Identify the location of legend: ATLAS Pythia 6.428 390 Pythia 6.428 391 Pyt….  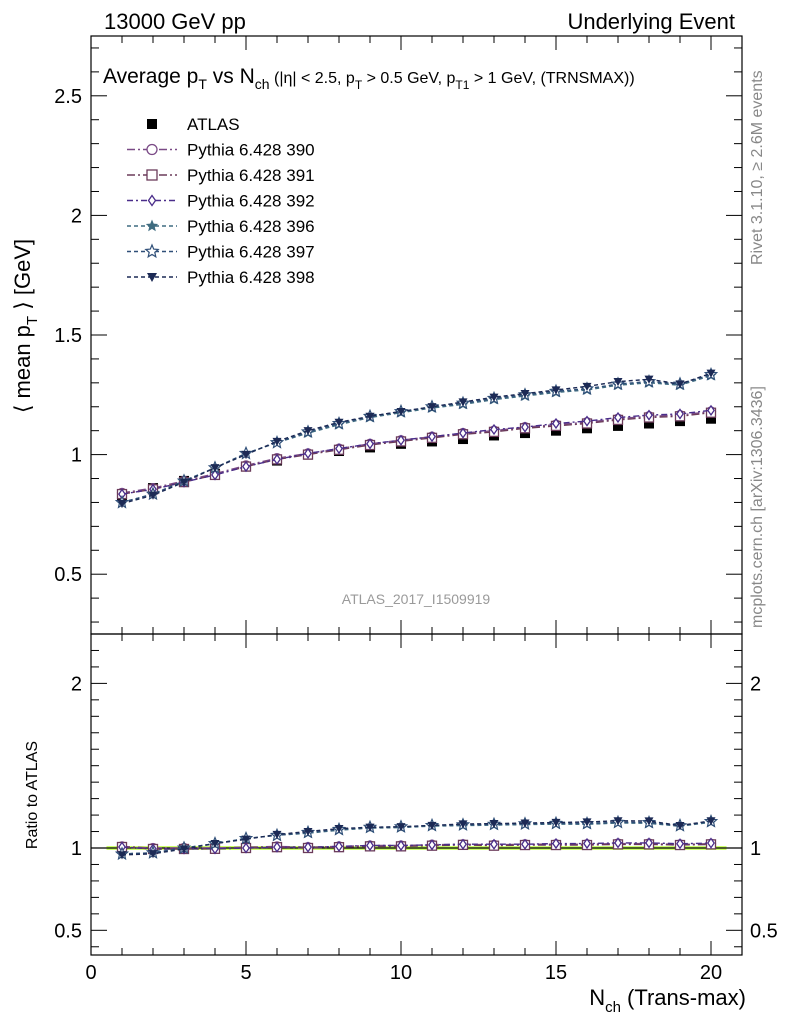
(221, 201).